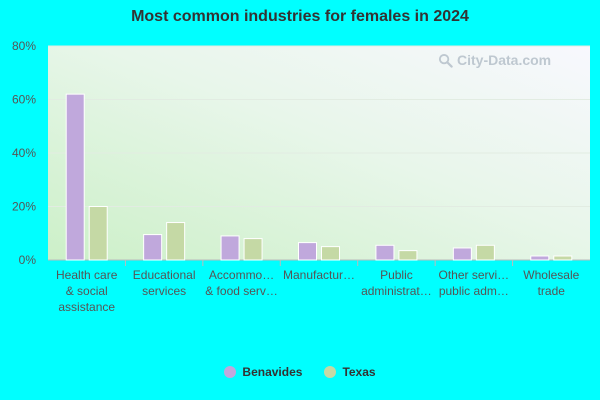  What do you see at coordinates (359, 372) in the screenshot?
I see `legend-label: Texas` at bounding box center [359, 372].